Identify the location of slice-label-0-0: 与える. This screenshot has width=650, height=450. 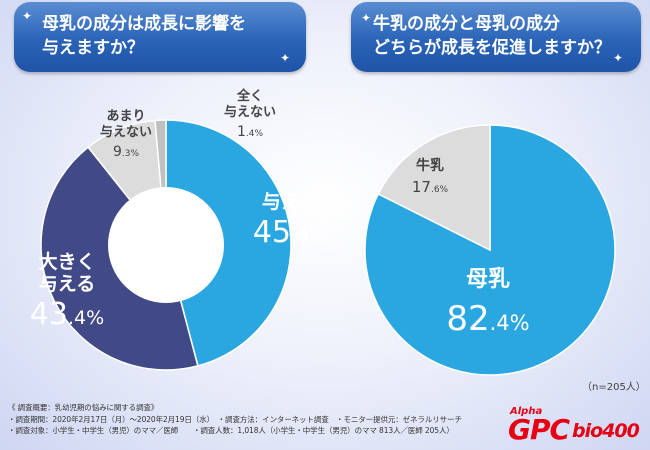
(290, 202).